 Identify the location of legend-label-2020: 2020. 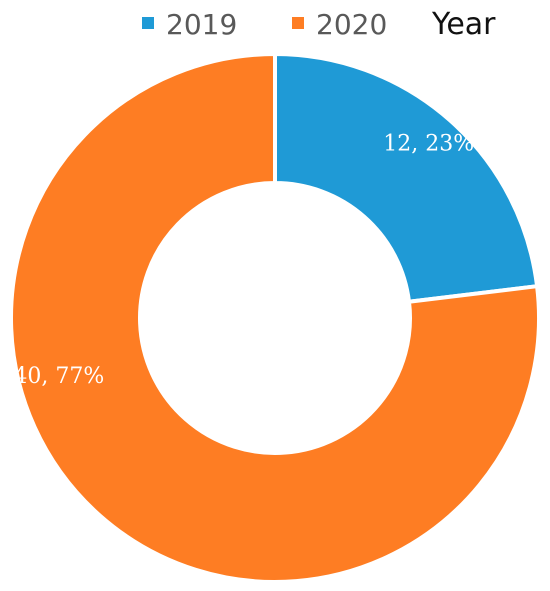
(351, 24).